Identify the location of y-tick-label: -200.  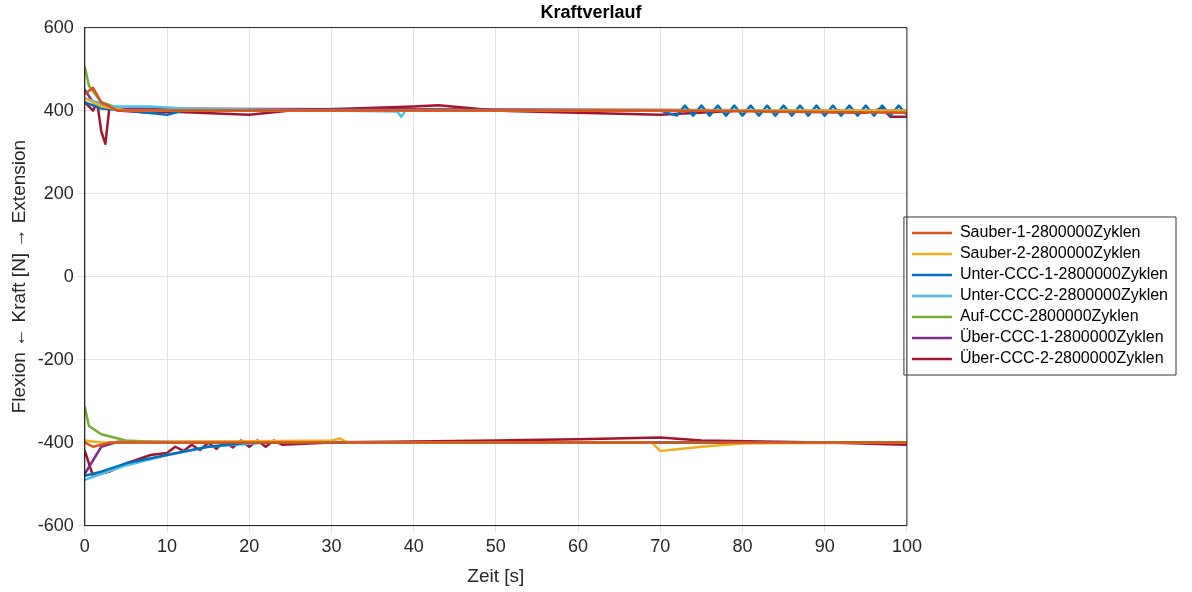
(55, 358).